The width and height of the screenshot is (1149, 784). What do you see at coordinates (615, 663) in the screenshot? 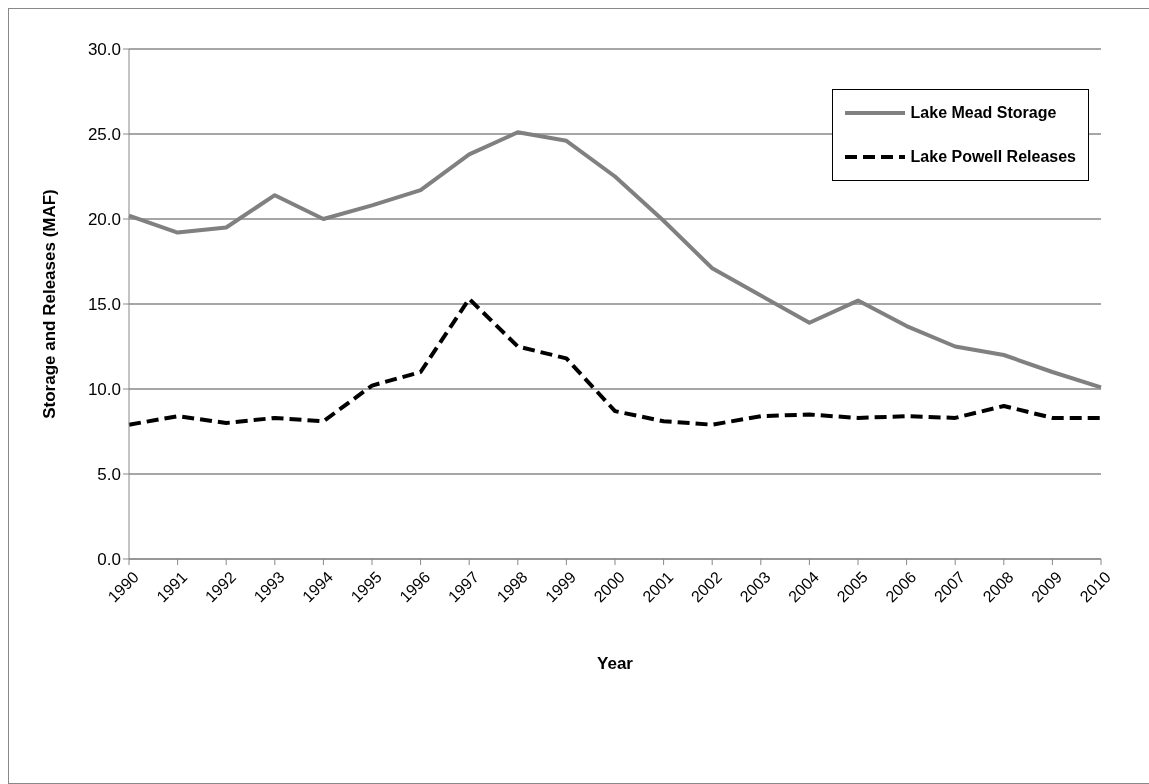
I see `x-axis-title: Year` at bounding box center [615, 663].